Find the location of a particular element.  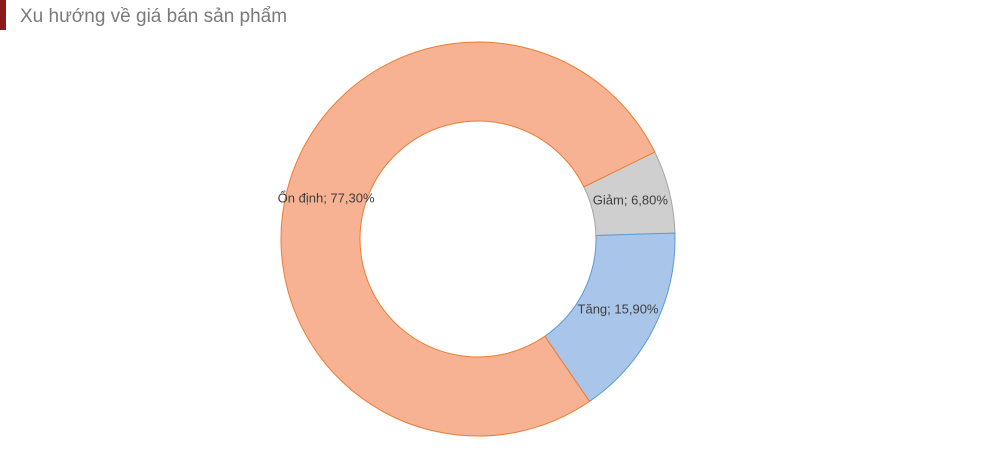

chart-title: Xu hướng về giá bán sản phẩm is located at coordinates (153, 16).